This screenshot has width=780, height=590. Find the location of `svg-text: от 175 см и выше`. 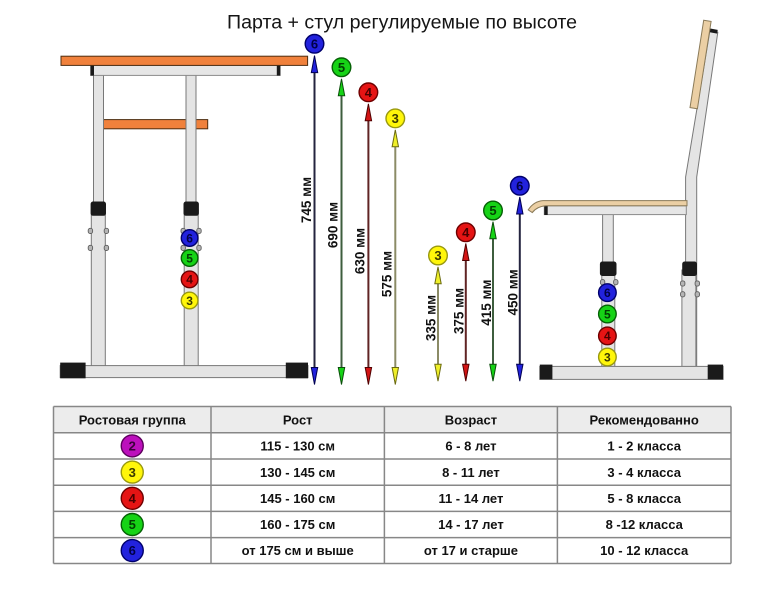

svg-text: от 175 см и выше is located at coordinates (298, 550).